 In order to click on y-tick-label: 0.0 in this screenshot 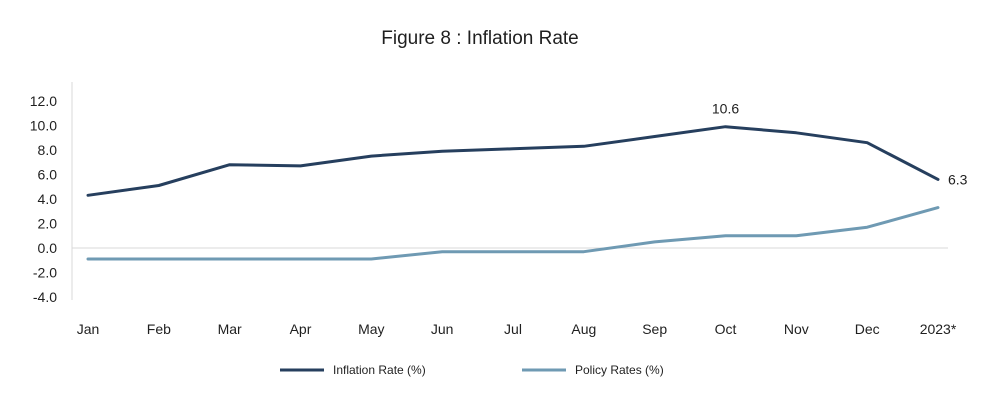, I will do `click(48, 248)`.